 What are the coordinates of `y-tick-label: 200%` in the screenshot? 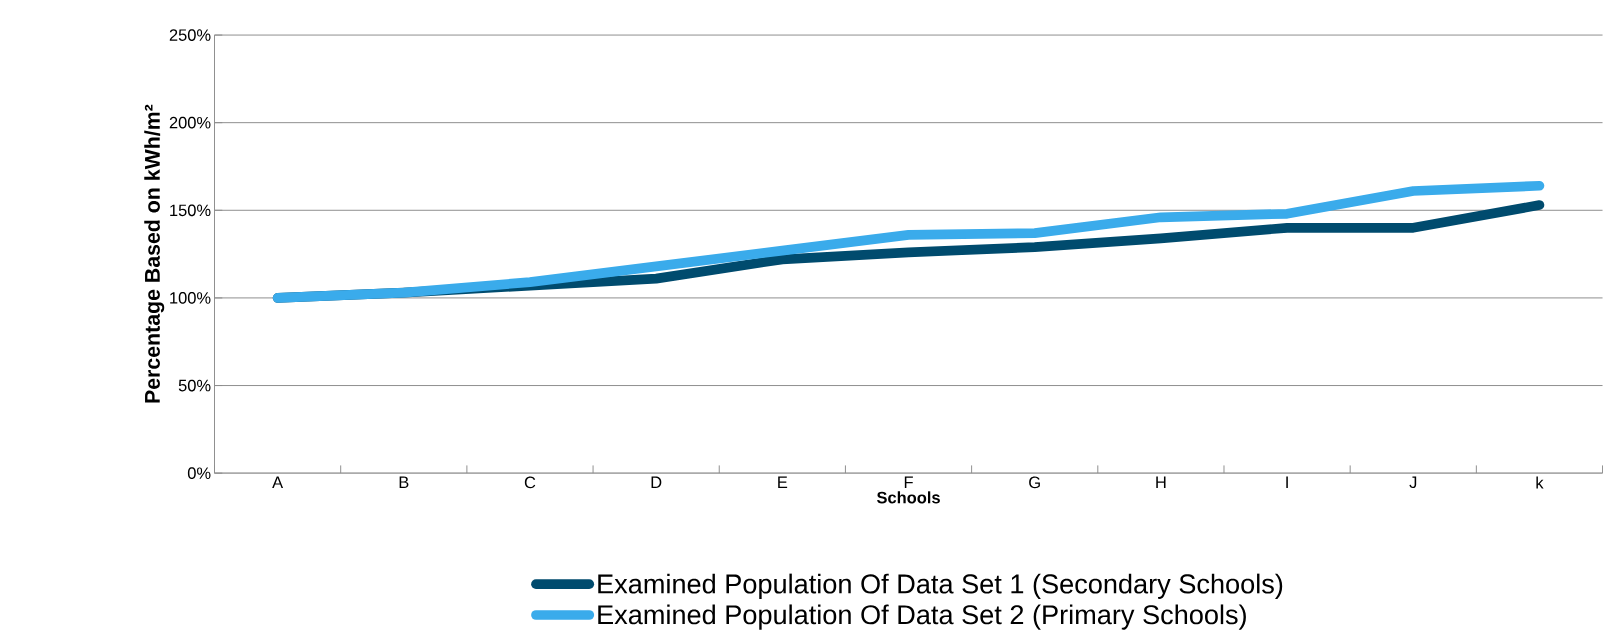 It's located at (190, 122).